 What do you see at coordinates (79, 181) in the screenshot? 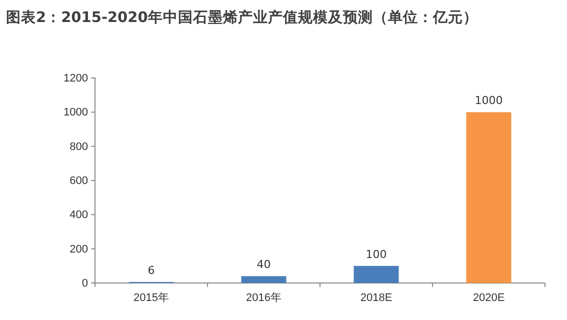
I see `y-tick-label: 600` at bounding box center [79, 181].